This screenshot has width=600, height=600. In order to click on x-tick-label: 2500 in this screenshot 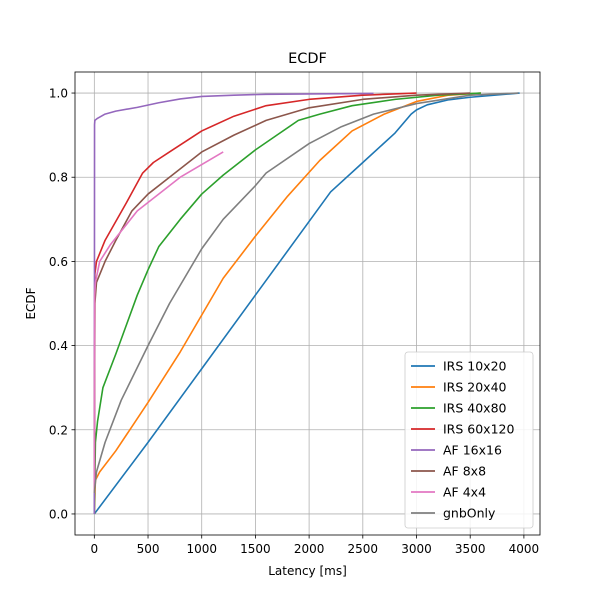, I will do `click(363, 549)`.